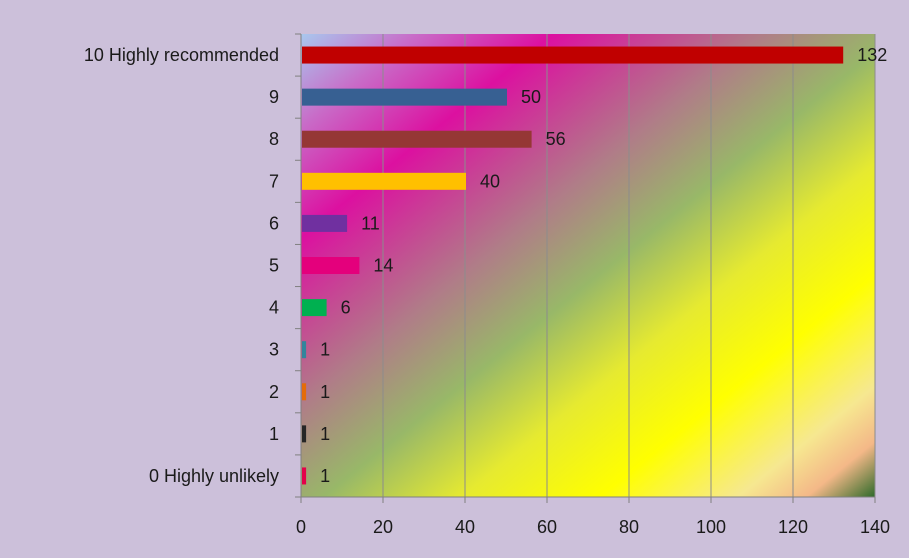 The image size is (909, 558). I want to click on category-label: 6, so click(274, 223).